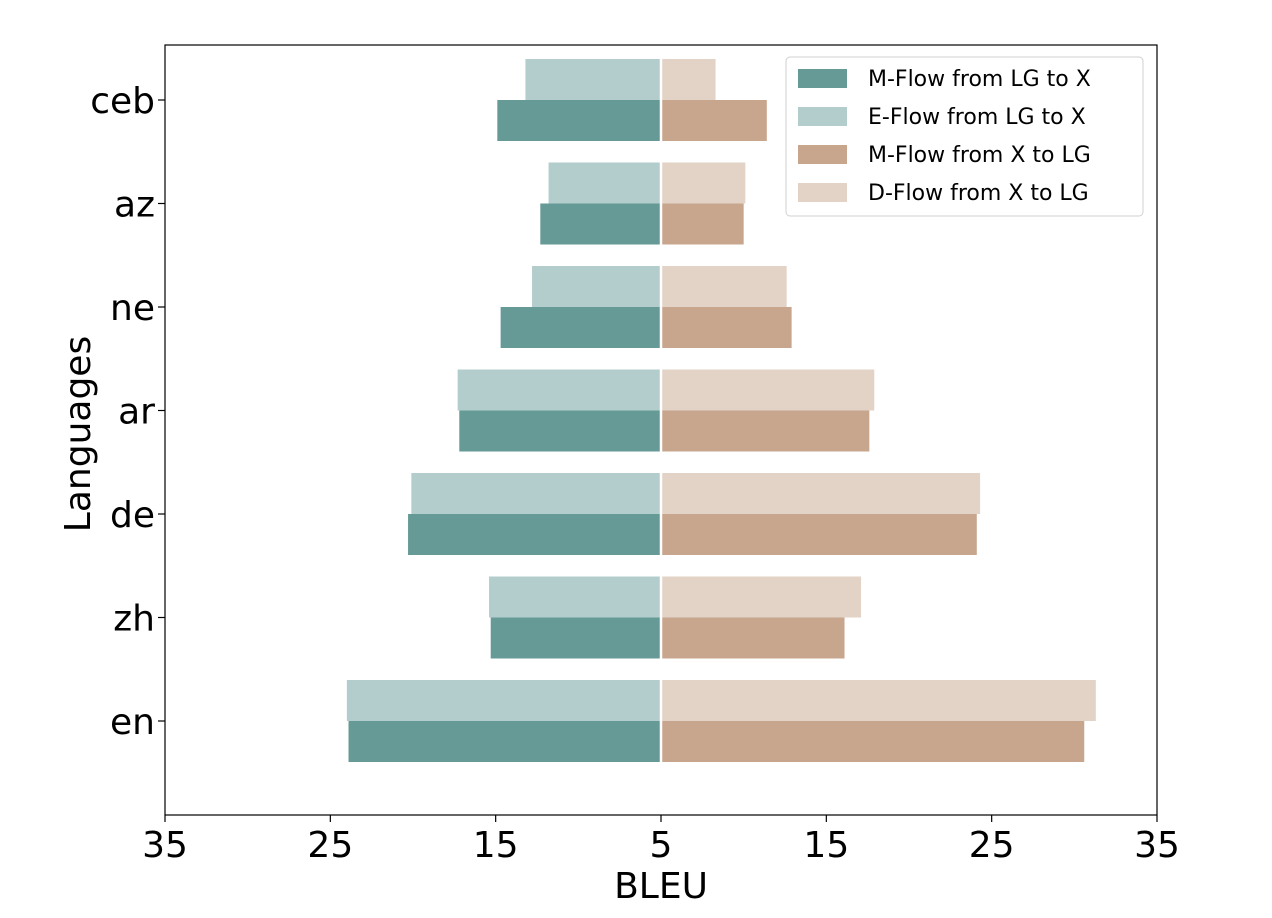 The height and width of the screenshot is (918, 1272). What do you see at coordinates (560, 431) in the screenshot?
I see `bar-ar-m-flow-from-lg-to-x` at bounding box center [560, 431].